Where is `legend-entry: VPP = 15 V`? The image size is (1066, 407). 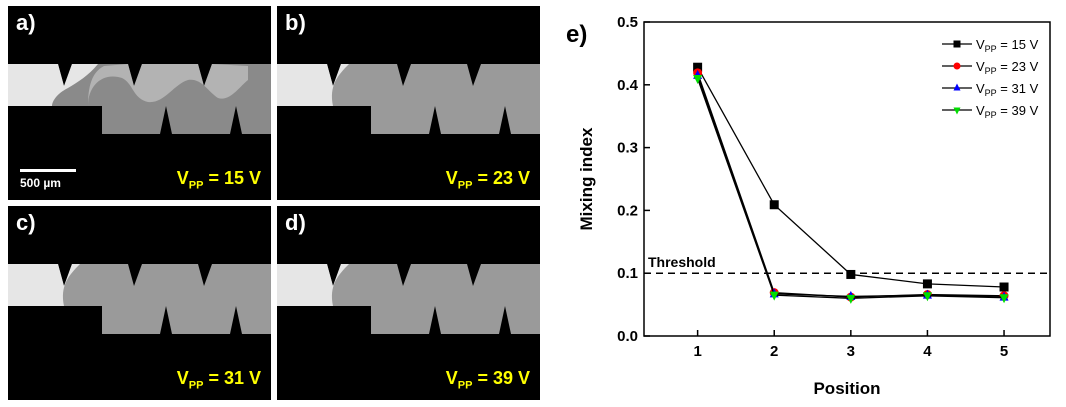 legend-entry: VPP = 15 V is located at coordinates (990, 45).